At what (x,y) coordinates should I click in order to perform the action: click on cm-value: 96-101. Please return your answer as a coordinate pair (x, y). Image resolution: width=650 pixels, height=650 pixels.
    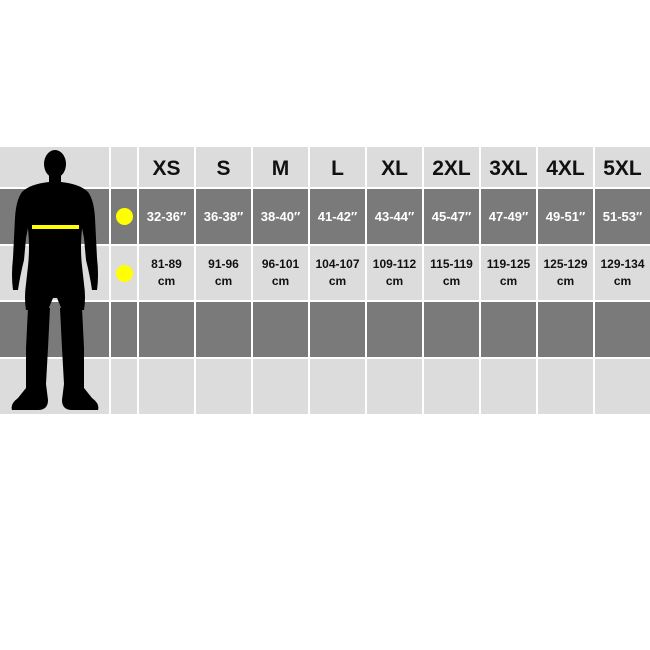
    Looking at the image, I should click on (280, 264).